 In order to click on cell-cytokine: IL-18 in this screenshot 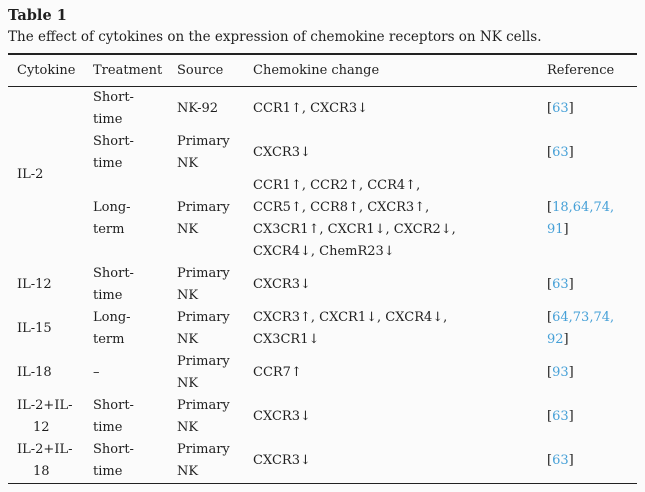, I will do `click(34, 372)`.